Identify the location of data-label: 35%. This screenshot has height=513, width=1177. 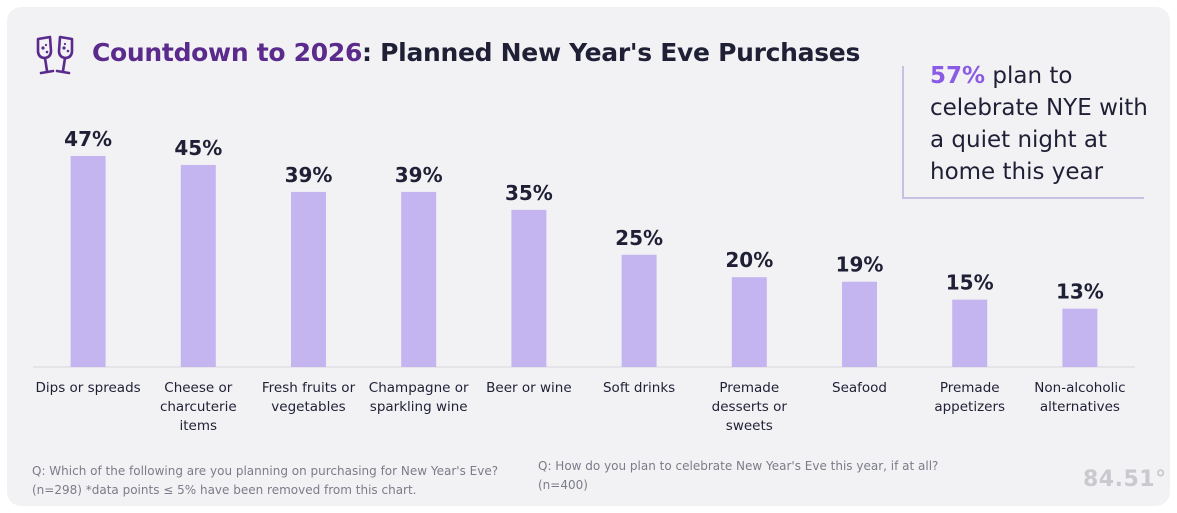
(529, 193).